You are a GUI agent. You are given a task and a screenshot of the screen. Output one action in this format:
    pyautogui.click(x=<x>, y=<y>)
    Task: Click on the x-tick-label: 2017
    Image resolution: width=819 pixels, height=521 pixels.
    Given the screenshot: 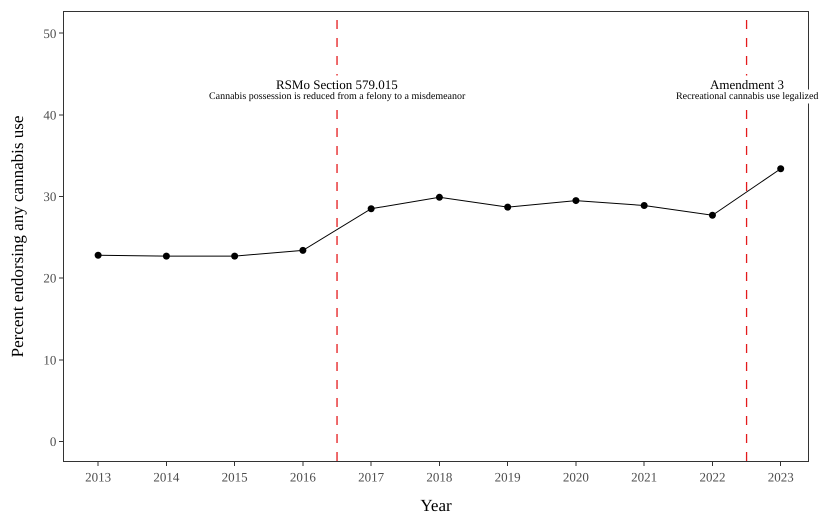 What is the action you would take?
    pyautogui.click(x=371, y=477)
    